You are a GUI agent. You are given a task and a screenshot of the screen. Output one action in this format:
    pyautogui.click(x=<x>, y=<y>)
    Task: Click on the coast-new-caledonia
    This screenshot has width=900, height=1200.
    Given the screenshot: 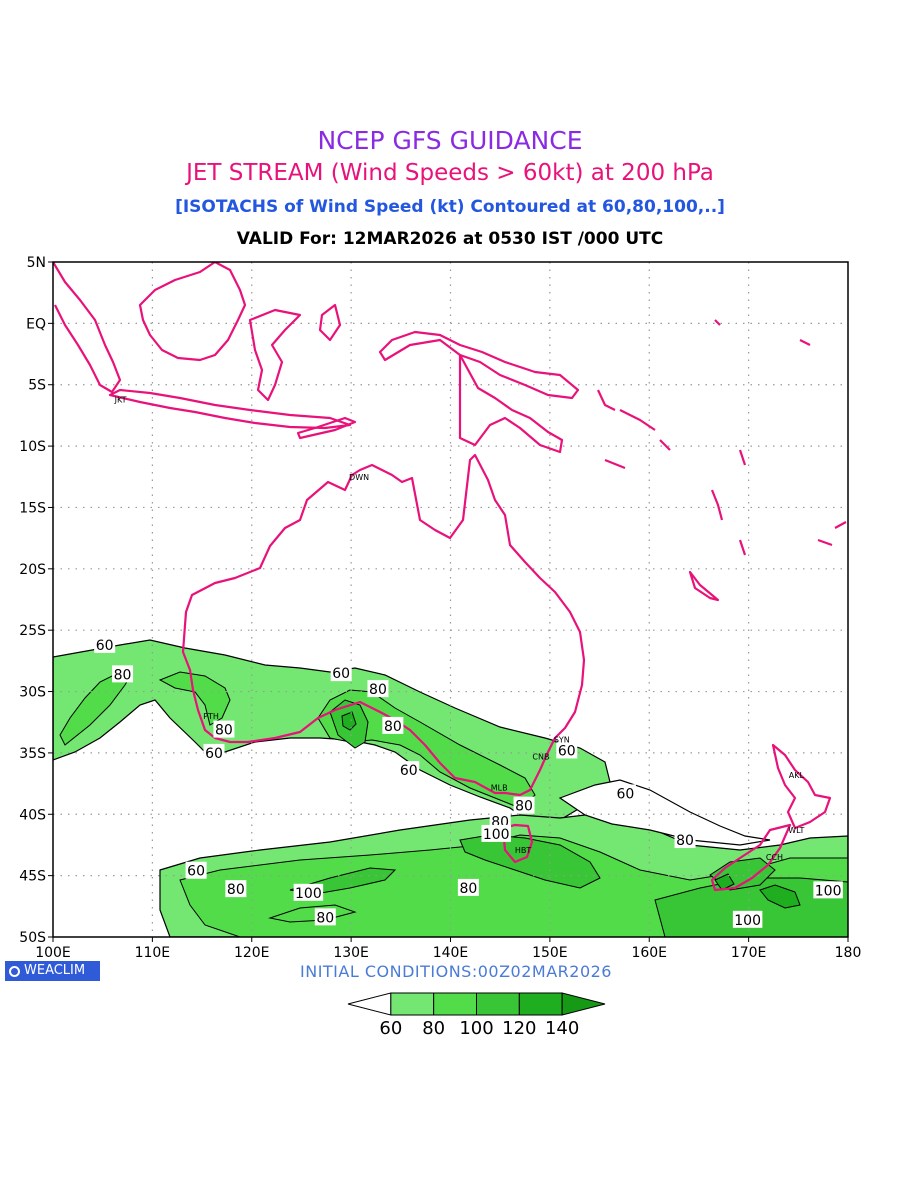 What is the action you would take?
    pyautogui.click(x=704, y=586)
    